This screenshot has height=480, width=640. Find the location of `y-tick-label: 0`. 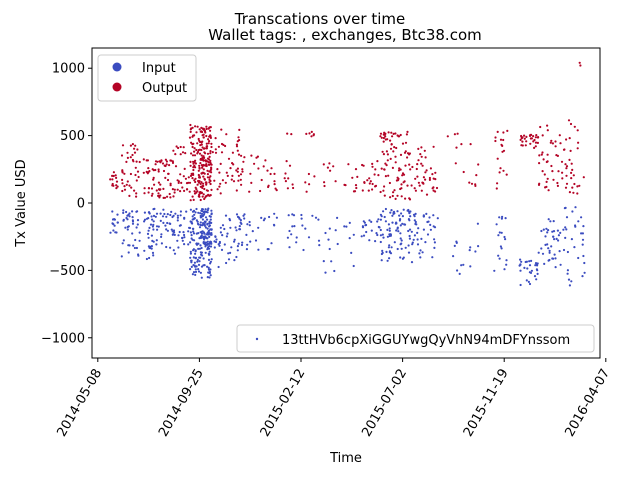

y-tick-label: 0 is located at coordinates (81, 204).